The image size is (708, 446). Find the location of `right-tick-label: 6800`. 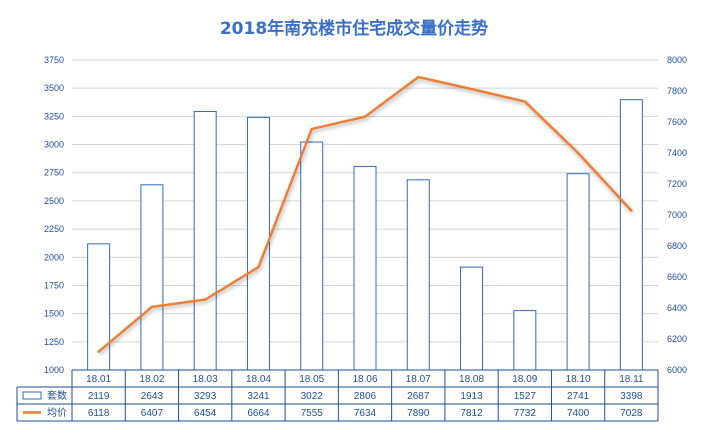

right-tick-label: 6800 is located at coordinates (677, 246).